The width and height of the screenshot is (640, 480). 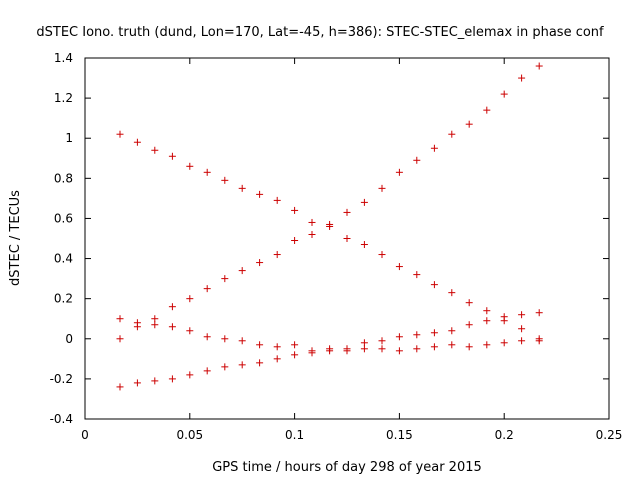 What do you see at coordinates (69, 138) in the screenshot?
I see `y-tick-label: 1` at bounding box center [69, 138].